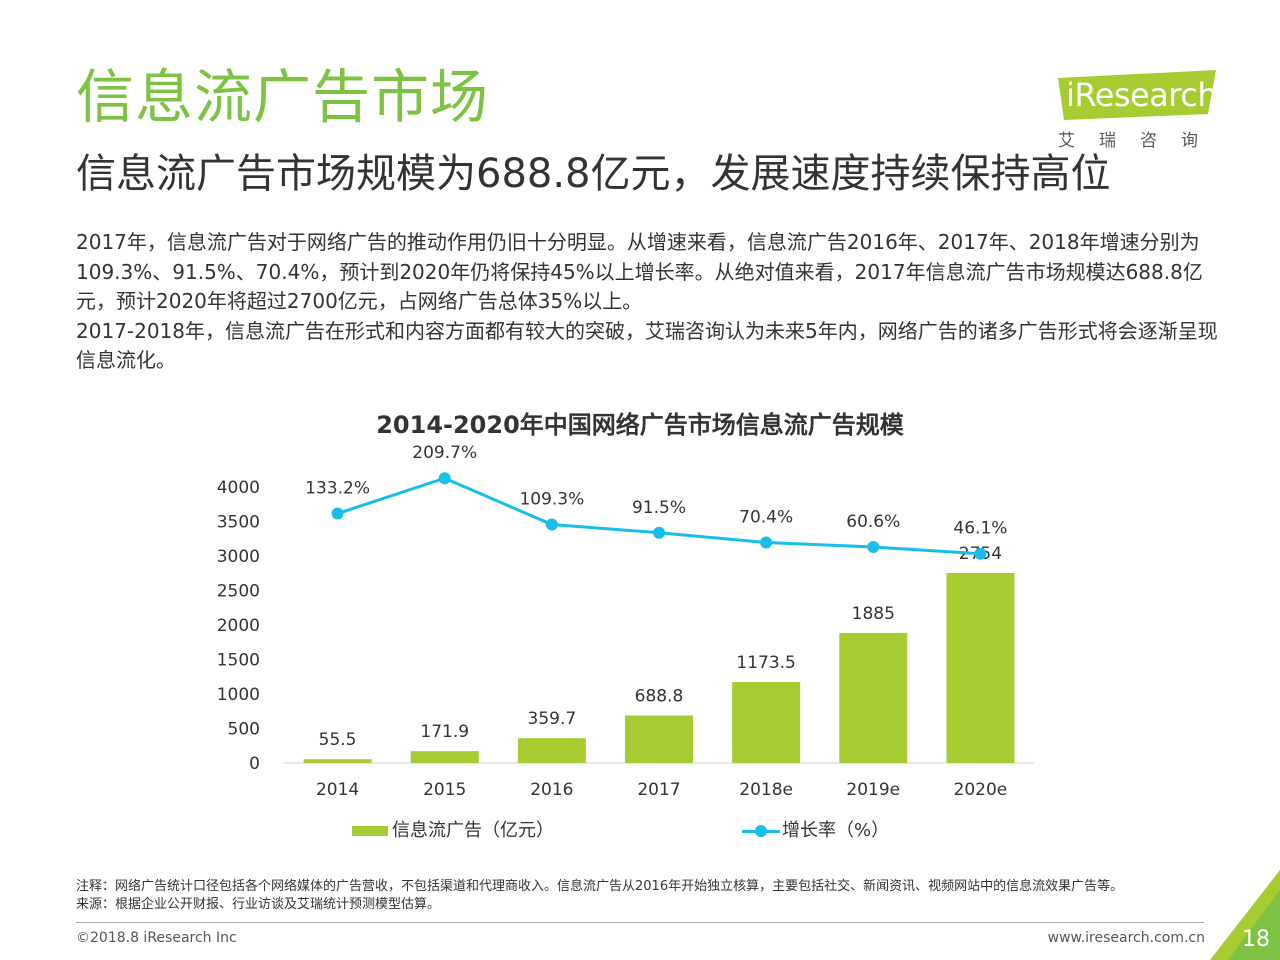 This screenshot has width=1280, height=960. I want to click on y-tick-label: 3000, so click(238, 557).